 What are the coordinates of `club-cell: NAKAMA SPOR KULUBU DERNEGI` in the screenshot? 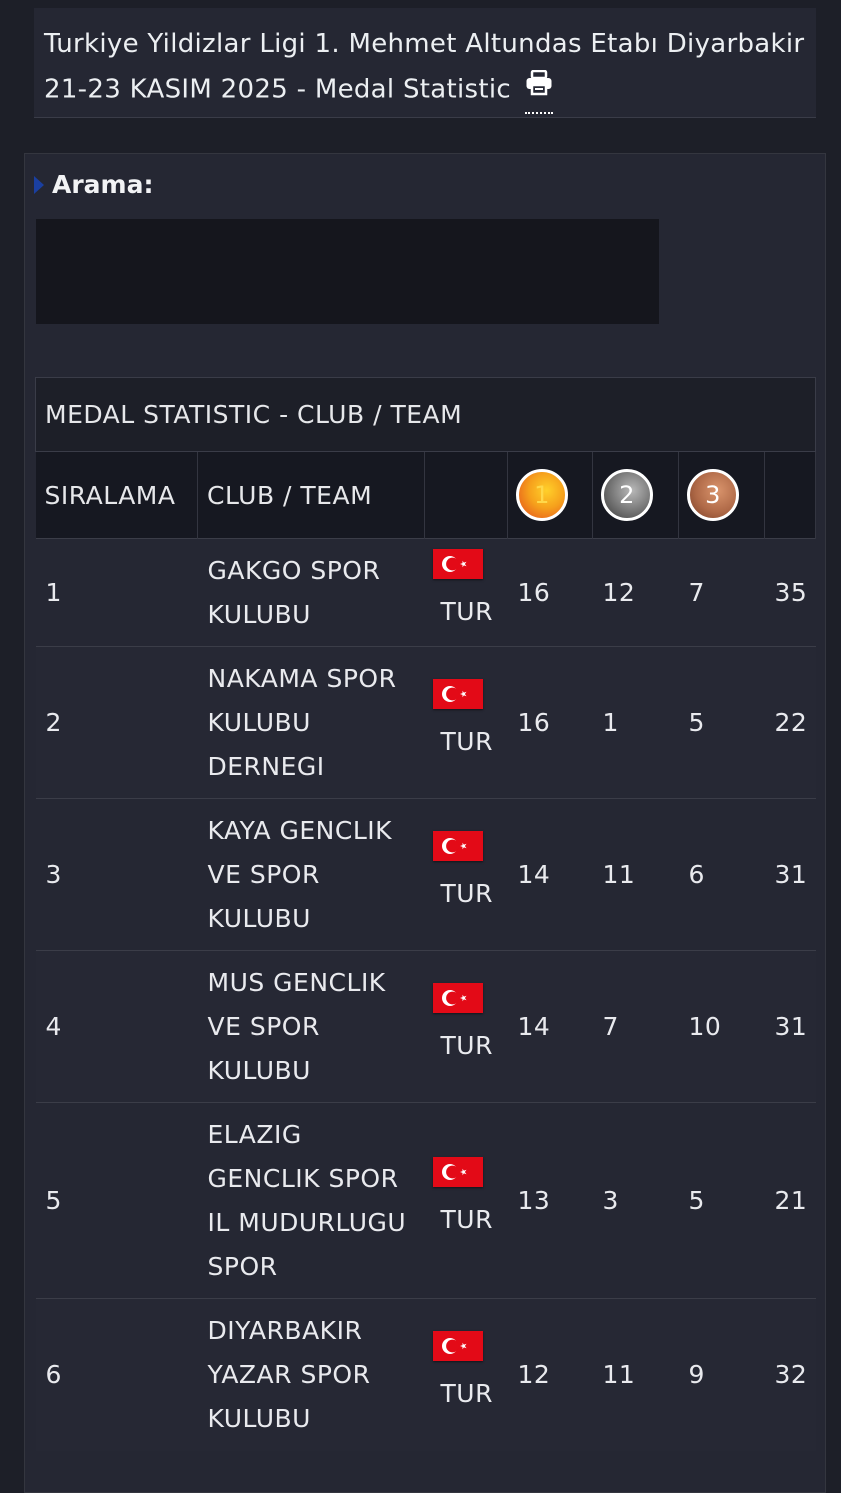 It's located at (311, 722).